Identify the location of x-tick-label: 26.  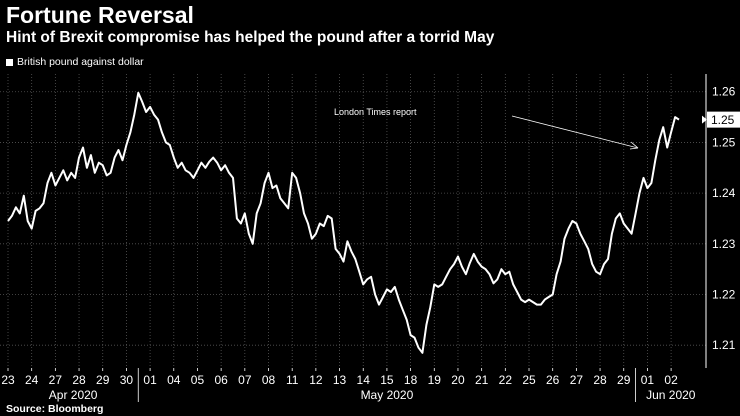
(553, 380).